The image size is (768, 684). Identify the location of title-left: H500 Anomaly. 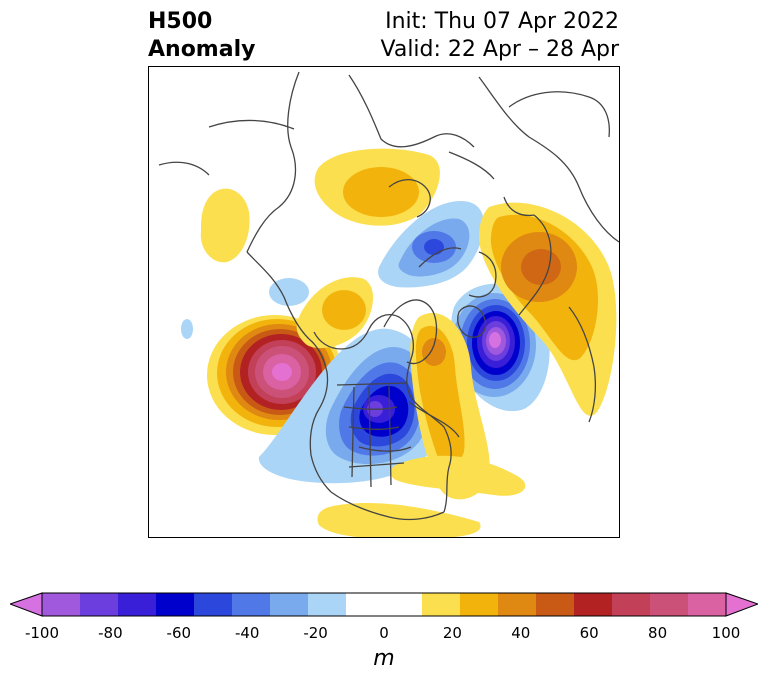
(201, 36).